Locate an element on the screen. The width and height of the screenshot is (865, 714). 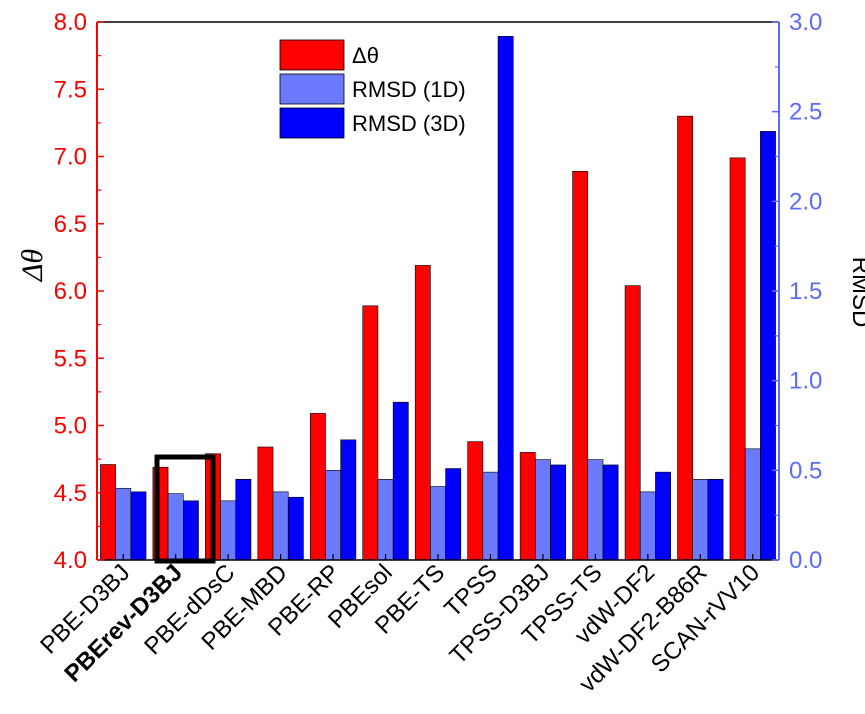
bar-vdw-df2-b86r-s2 is located at coordinates (715, 519).